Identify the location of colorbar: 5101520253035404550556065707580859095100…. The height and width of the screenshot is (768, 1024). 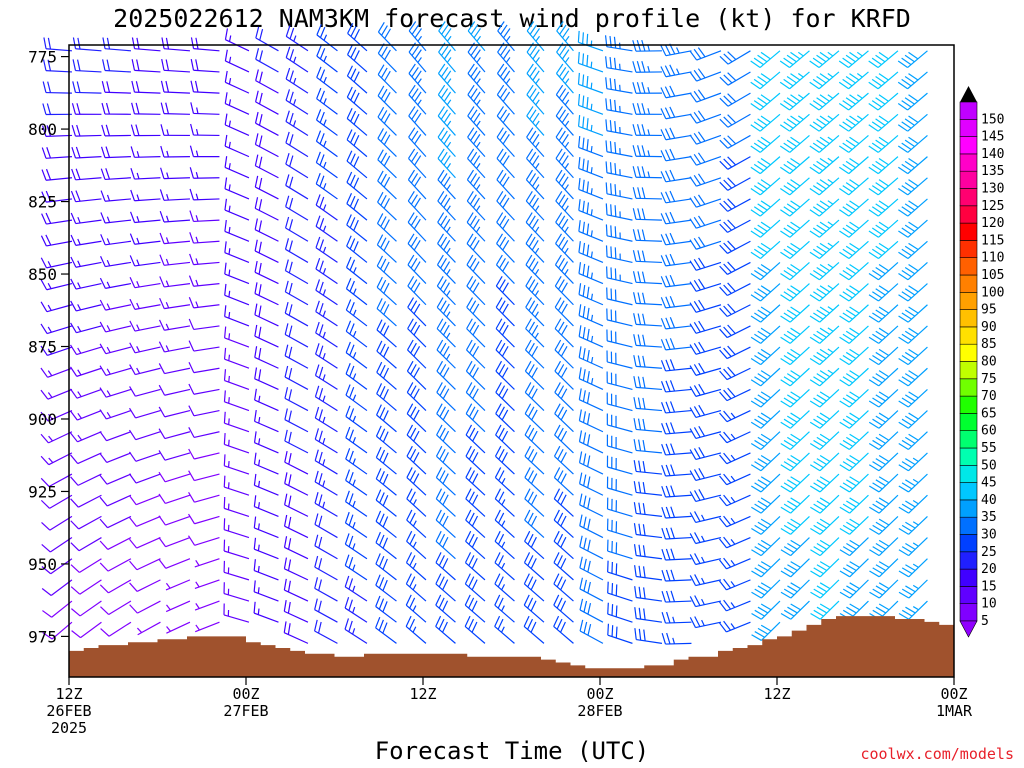
(981, 362).